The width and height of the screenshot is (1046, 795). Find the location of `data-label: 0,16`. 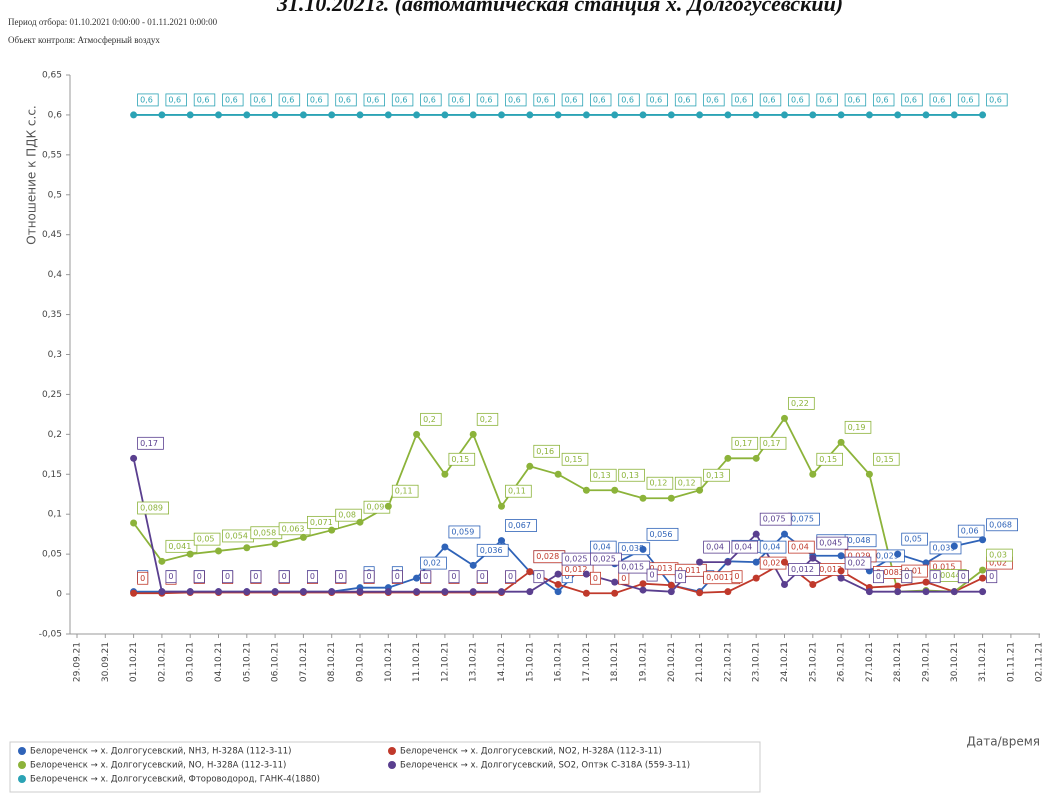

data-label: 0,16 is located at coordinates (545, 451).